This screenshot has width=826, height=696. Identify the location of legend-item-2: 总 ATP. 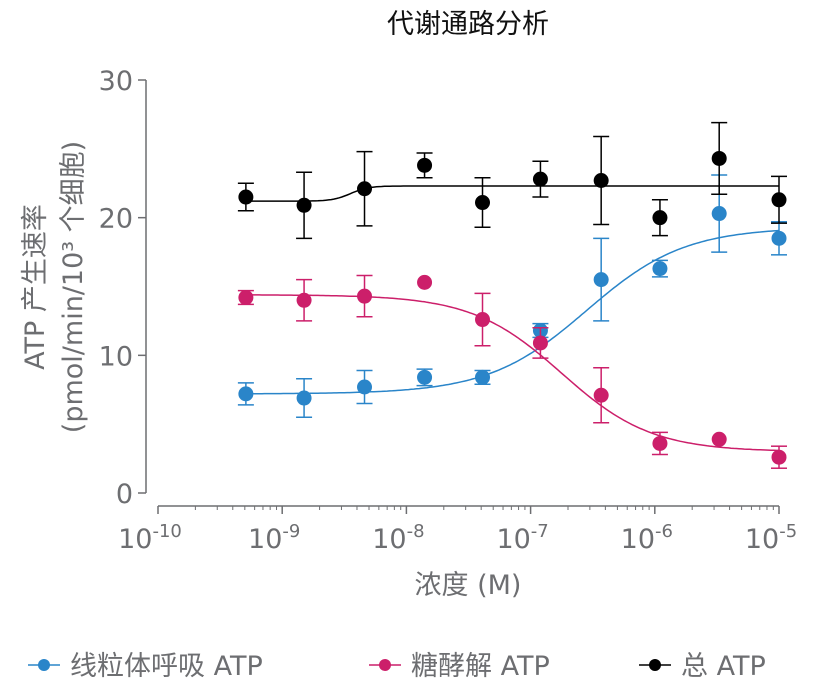
(702, 666).